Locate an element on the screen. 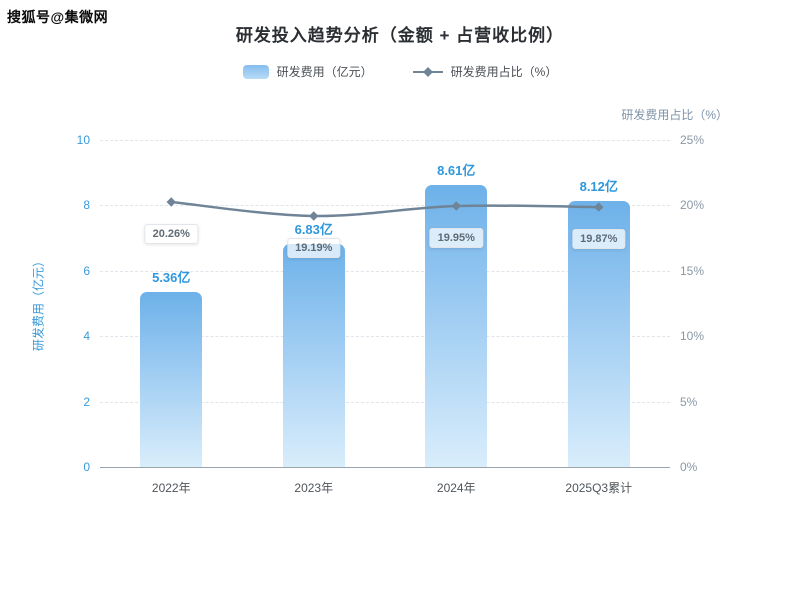  legend-label-bar: 研发费用（亿元） is located at coordinates (324, 72).